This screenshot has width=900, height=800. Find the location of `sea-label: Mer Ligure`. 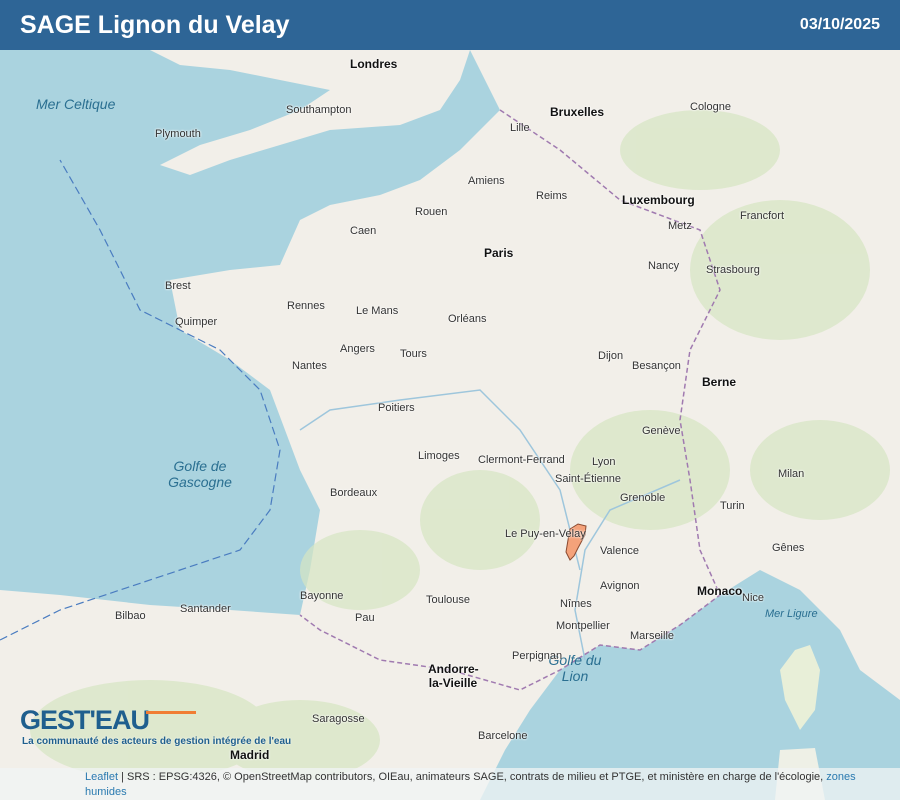

sea-label: Mer Ligure is located at coordinates (791, 614).